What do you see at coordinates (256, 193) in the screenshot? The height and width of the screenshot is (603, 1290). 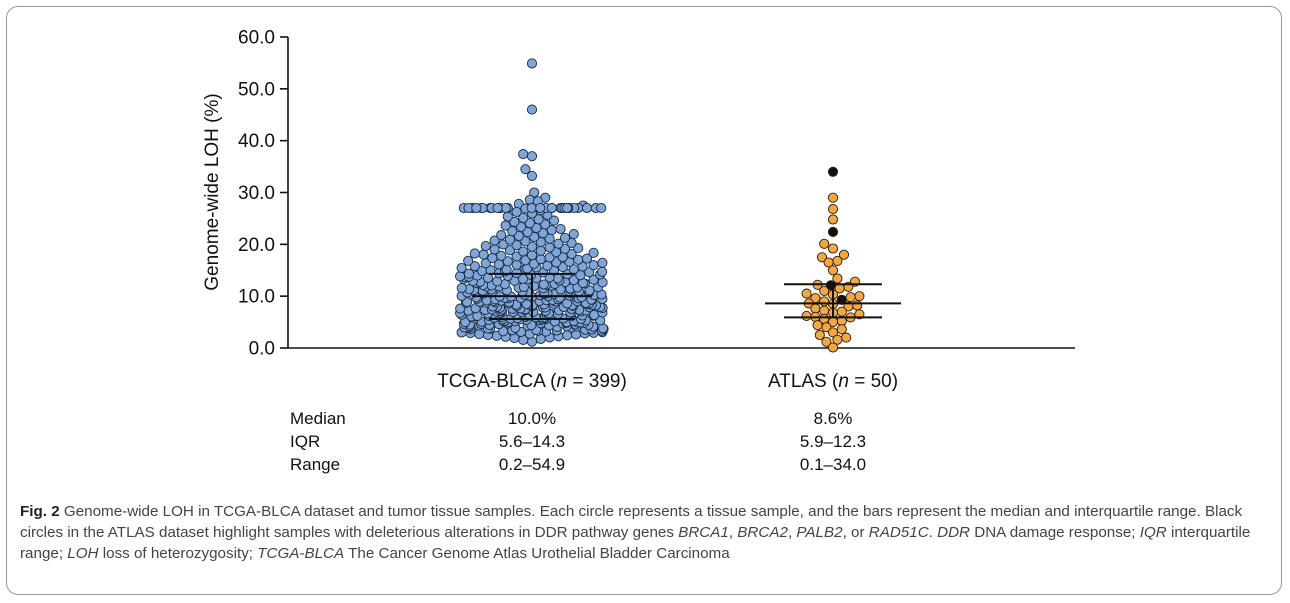 I see `y-tick-label: 30.0` at bounding box center [256, 193].